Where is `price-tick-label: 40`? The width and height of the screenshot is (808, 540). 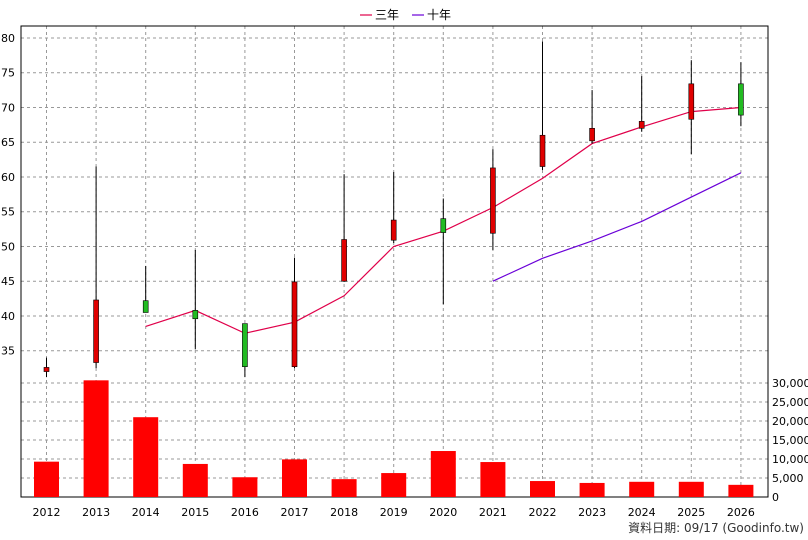
price-tick-label: 40 is located at coordinates (8, 316).